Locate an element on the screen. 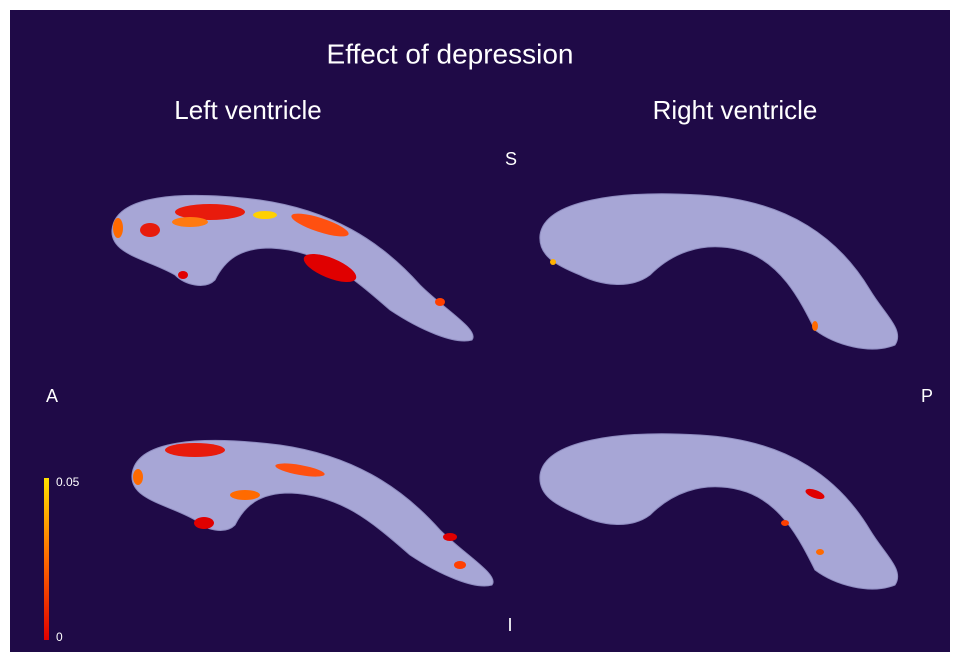 The image size is (958, 656). column-label: Left ventricle is located at coordinates (247, 110).